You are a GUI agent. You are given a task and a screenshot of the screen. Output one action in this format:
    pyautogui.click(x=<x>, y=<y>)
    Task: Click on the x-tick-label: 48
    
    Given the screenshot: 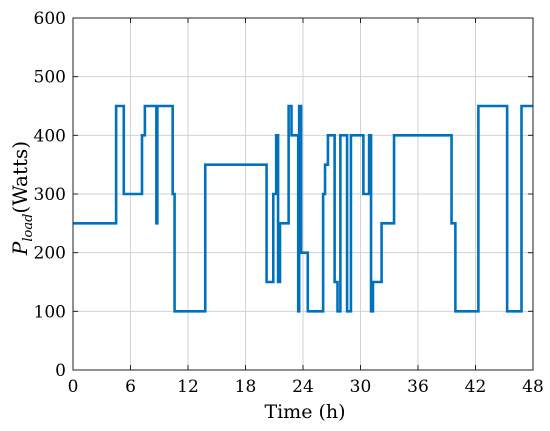 What is the action you would take?
    pyautogui.click(x=533, y=387)
    